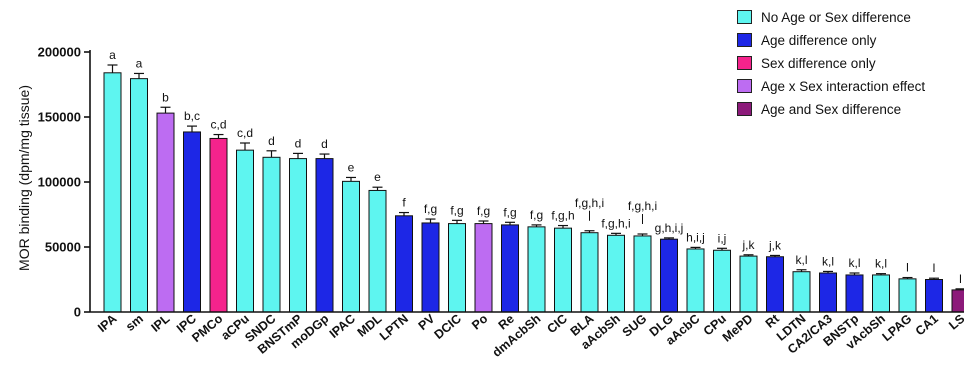  What do you see at coordinates (744, 109) in the screenshot?
I see `legend-swatch-both` at bounding box center [744, 109].